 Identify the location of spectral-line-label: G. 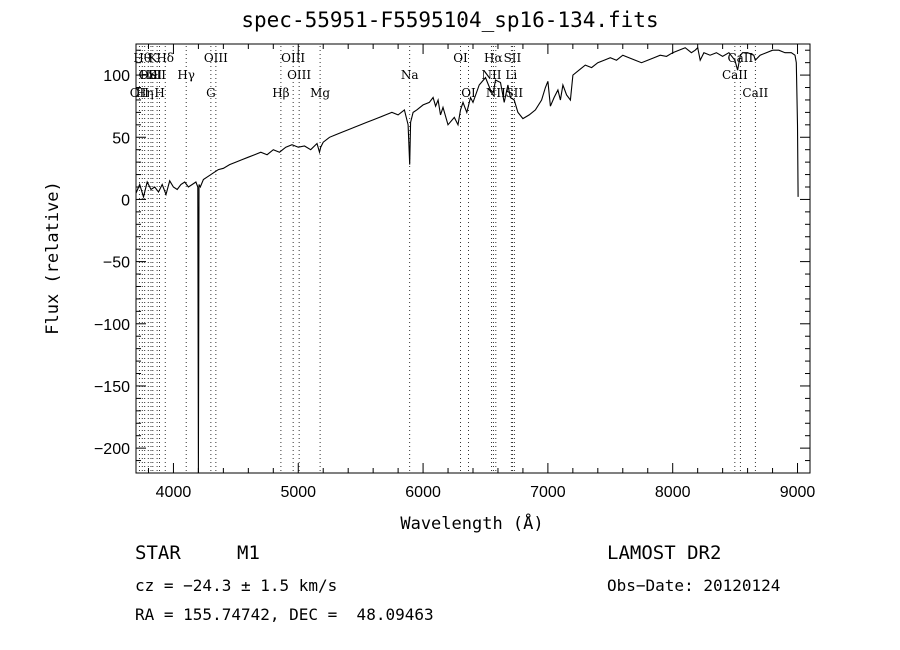
(211, 93).